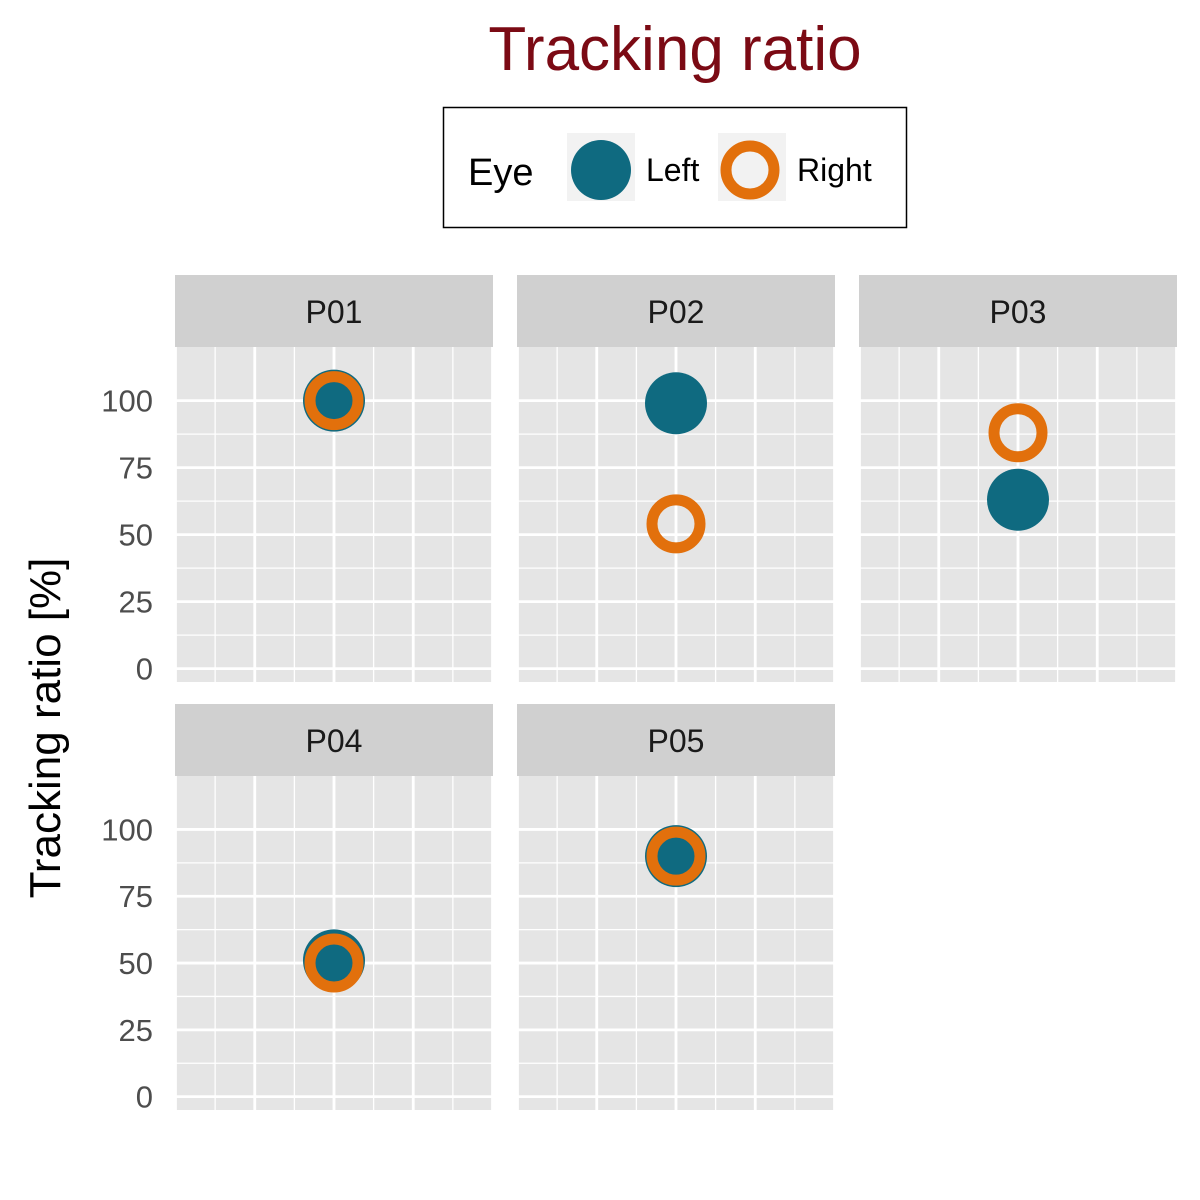 This screenshot has height=1200, width=1200. What do you see at coordinates (676, 524) in the screenshot?
I see `point-right-p02` at bounding box center [676, 524].